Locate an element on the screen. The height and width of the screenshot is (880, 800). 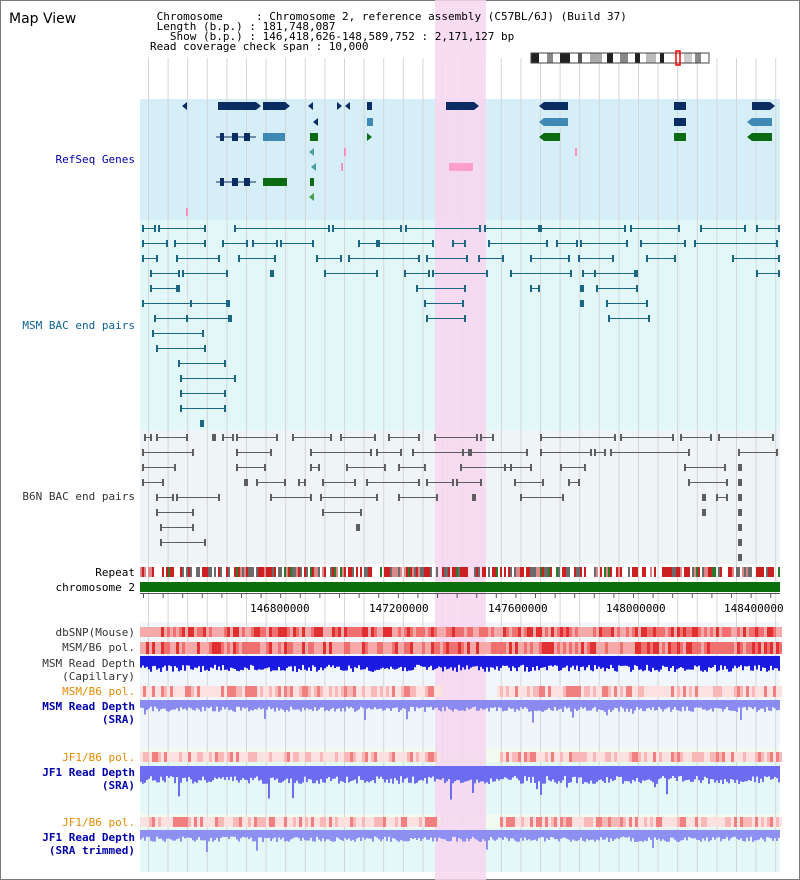
track-label-jf1-depth-trim-1: JF1 Read Depth is located at coordinates (88, 837).